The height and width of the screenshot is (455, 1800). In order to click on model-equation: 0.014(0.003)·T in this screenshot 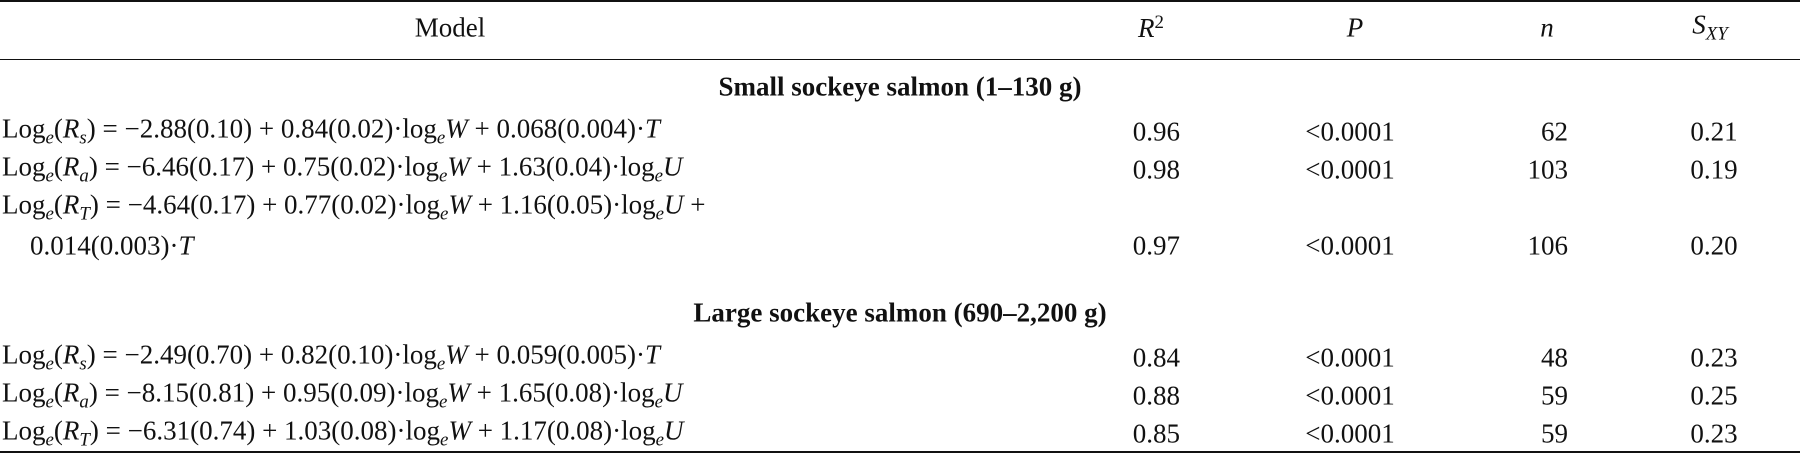, I will do `click(112, 245)`.